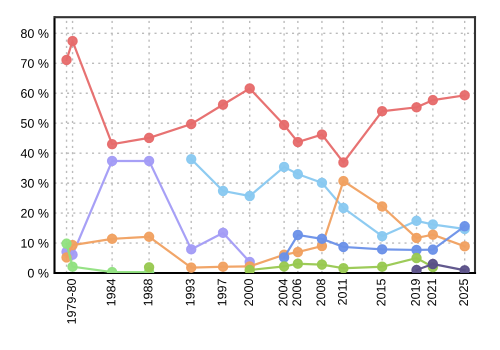 The height and width of the screenshot is (350, 500). I want to click on x-tick-label: 1993, so click(190, 292).